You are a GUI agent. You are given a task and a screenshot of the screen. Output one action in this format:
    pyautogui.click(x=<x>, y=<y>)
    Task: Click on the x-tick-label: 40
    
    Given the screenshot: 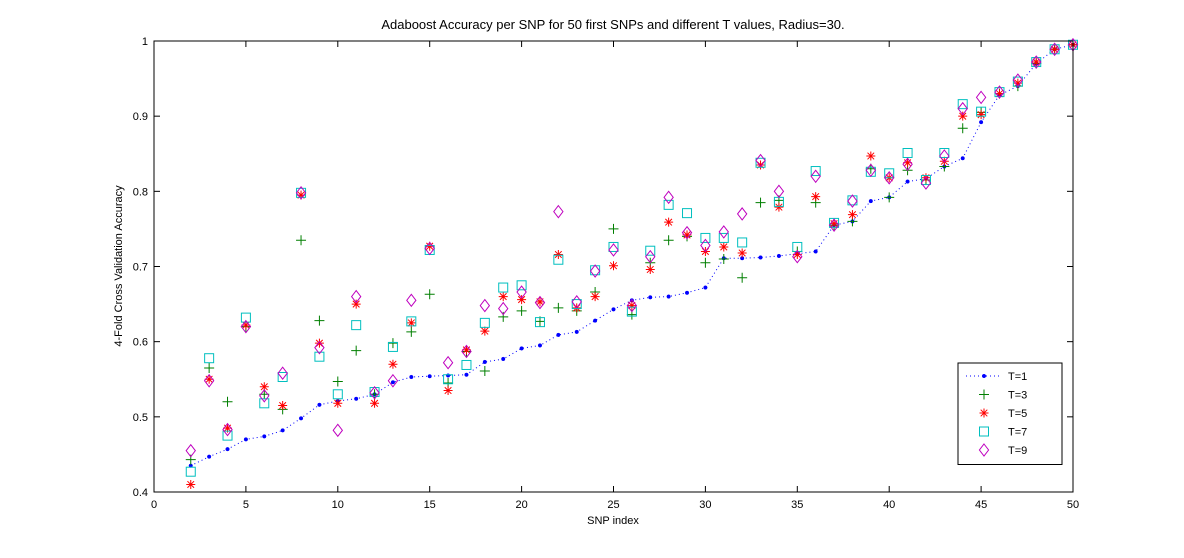 What is the action you would take?
    pyautogui.click(x=889, y=505)
    